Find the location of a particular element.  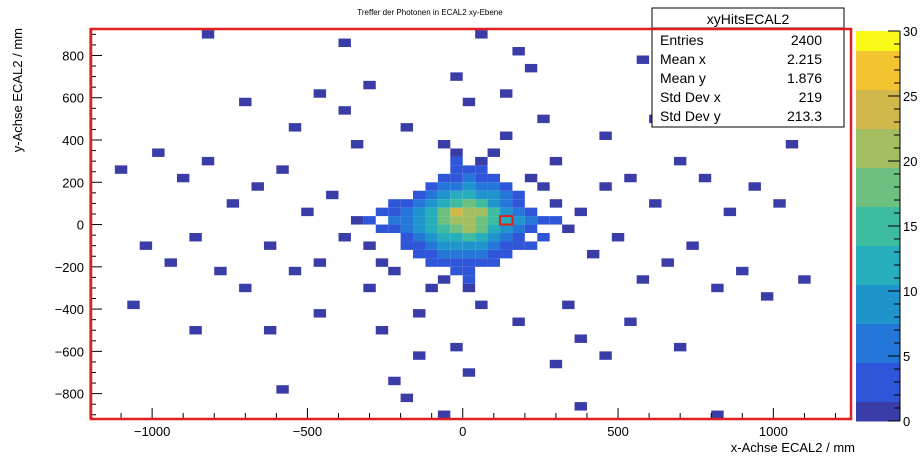

y-tick-label: 400 is located at coordinates (73, 140).